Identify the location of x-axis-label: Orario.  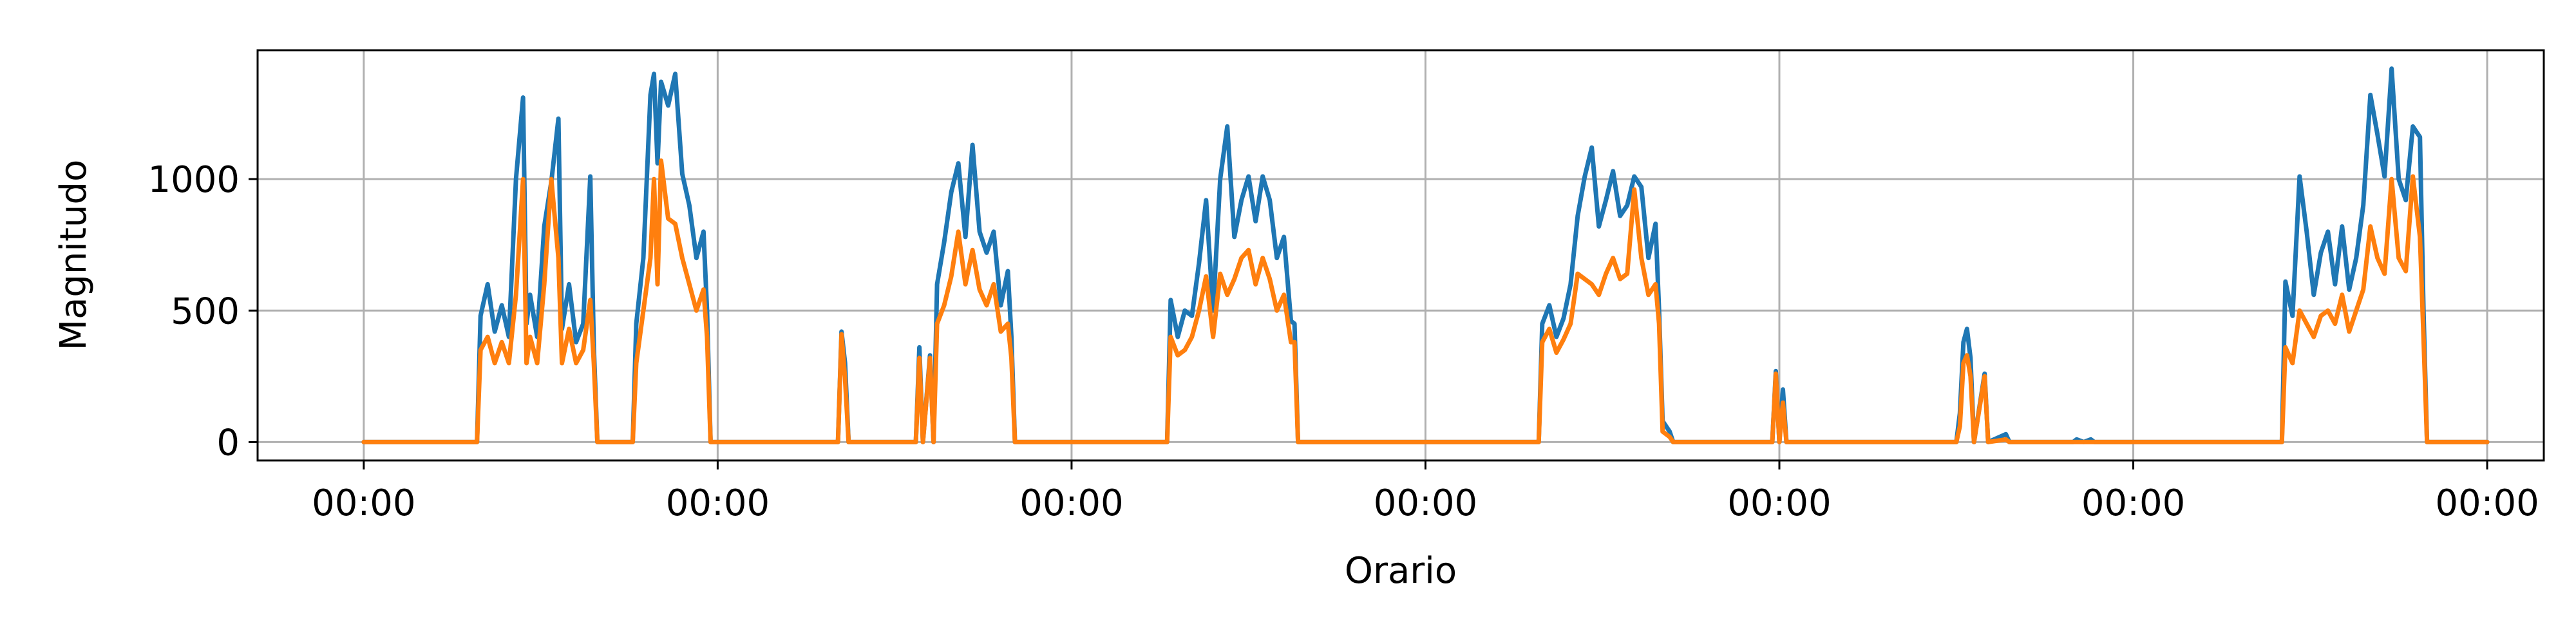
(1401, 571).